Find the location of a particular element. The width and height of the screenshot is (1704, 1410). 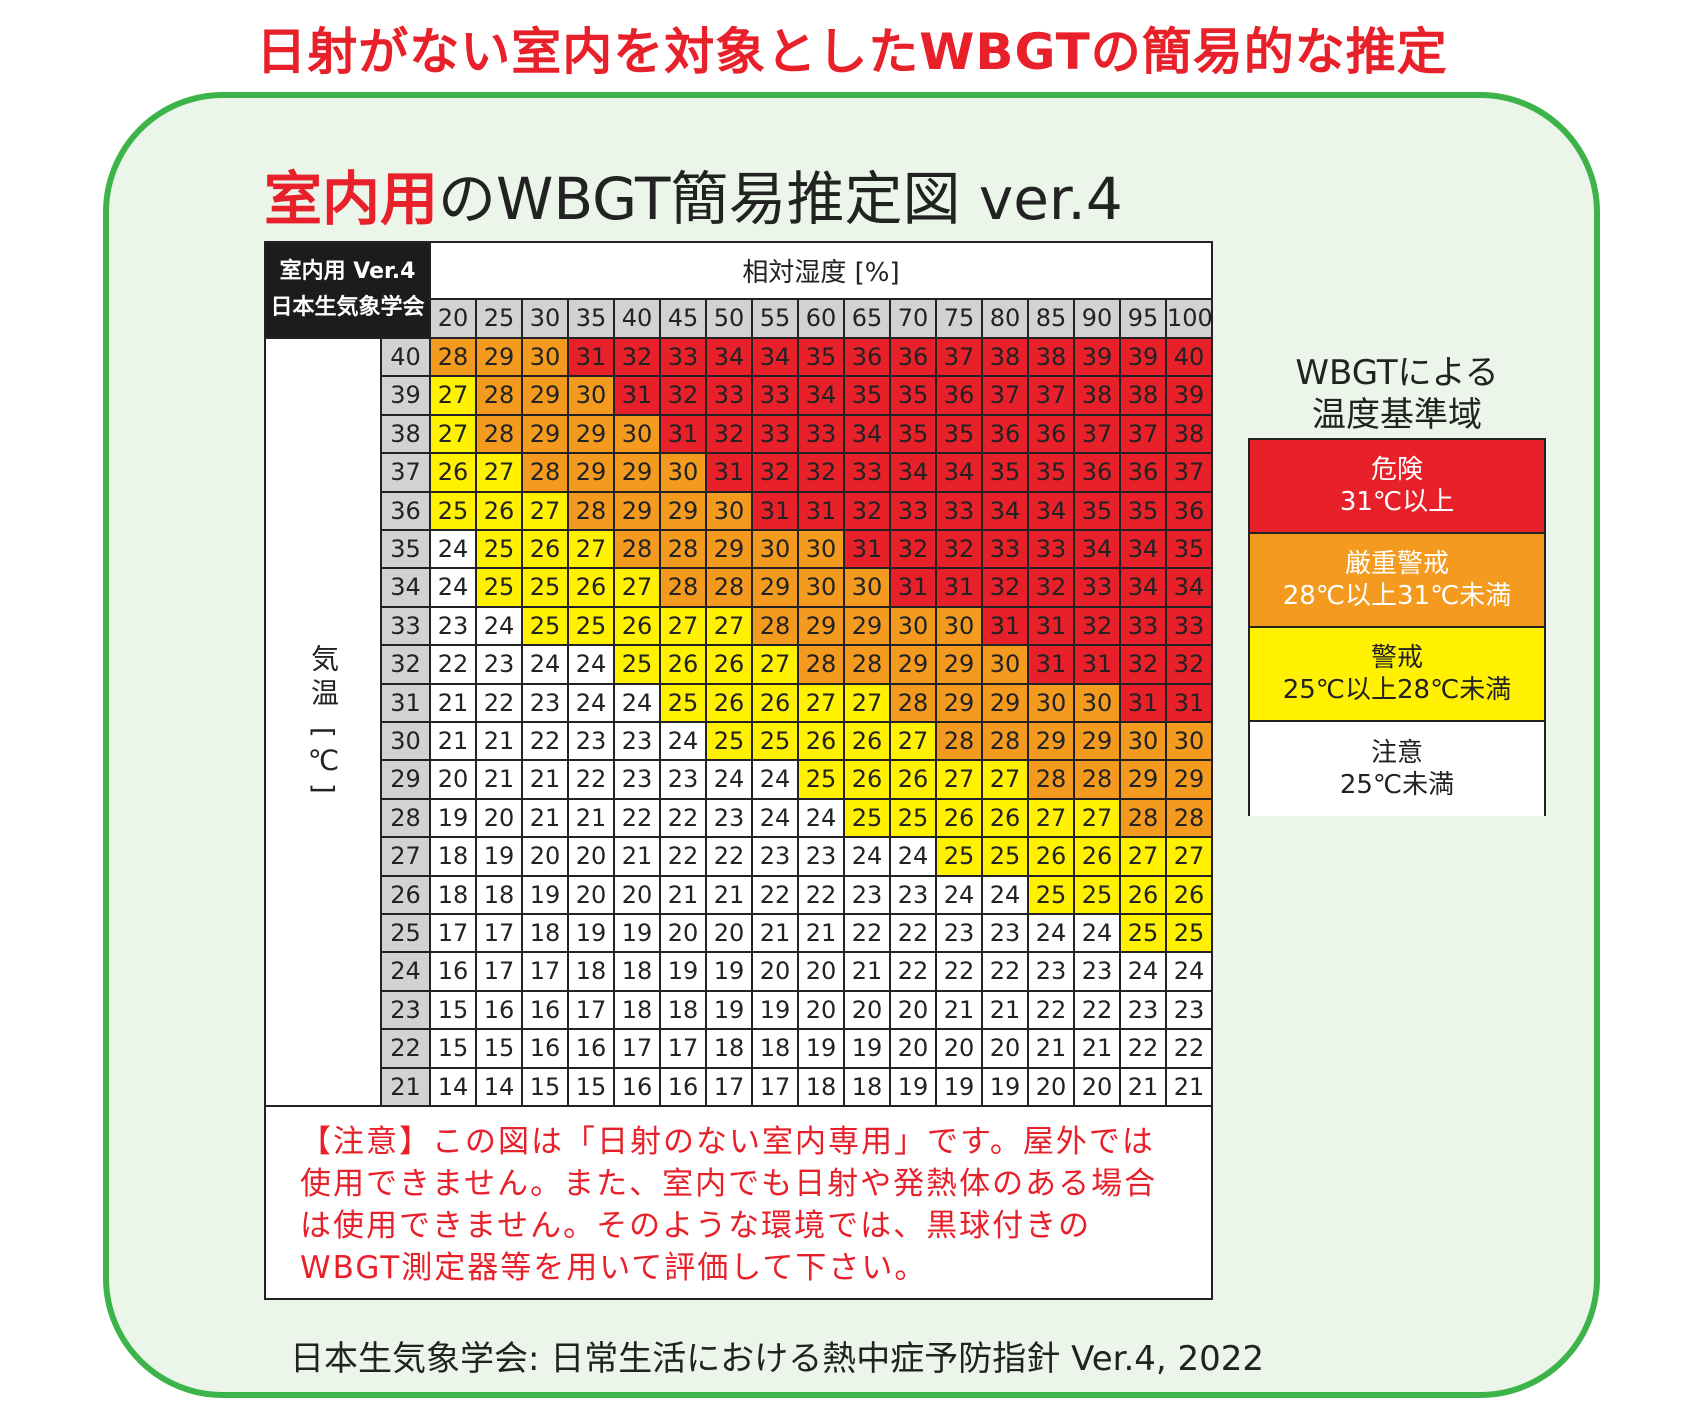

legend-item: 厳重警戒 28℃以上31℃未満 is located at coordinates (1397, 581).